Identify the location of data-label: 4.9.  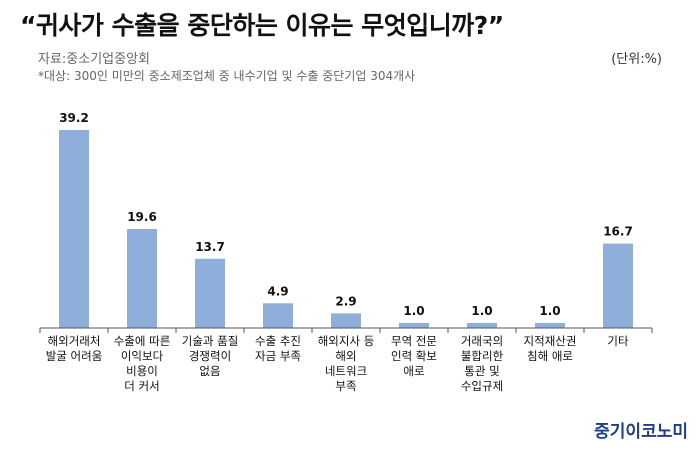
(277, 291).